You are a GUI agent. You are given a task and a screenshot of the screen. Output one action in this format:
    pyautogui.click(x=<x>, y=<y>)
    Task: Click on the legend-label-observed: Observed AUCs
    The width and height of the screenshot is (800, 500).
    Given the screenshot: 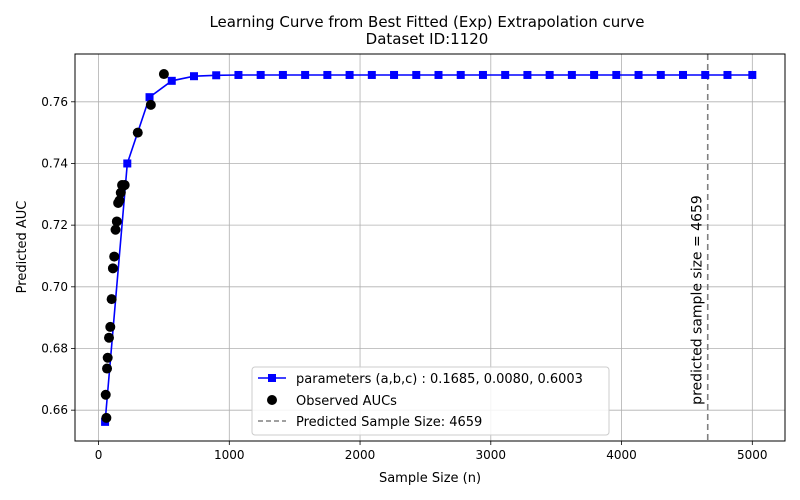 What is the action you would take?
    pyautogui.click(x=346, y=401)
    